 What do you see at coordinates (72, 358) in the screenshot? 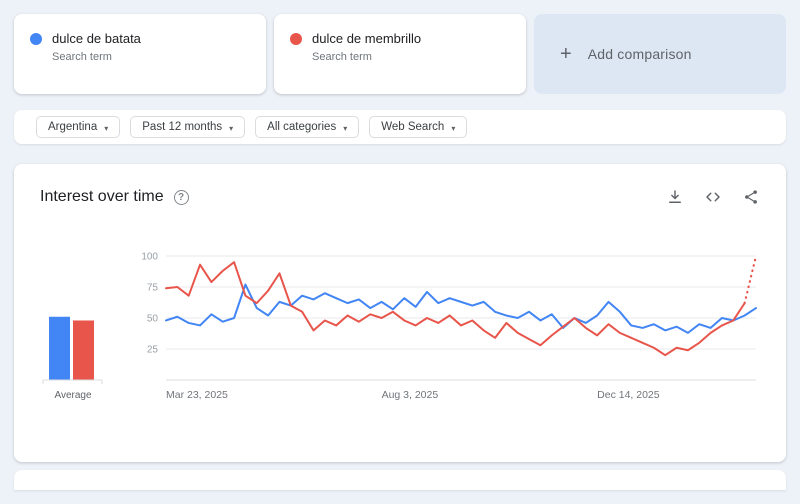
I see `average-bar-chart: Average` at bounding box center [72, 358].